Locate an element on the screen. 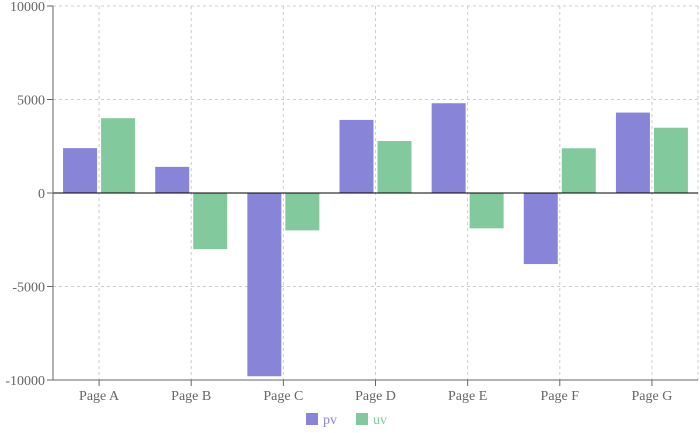 This screenshot has height=433, width=700. x-tick-label: Page E is located at coordinates (467, 396).